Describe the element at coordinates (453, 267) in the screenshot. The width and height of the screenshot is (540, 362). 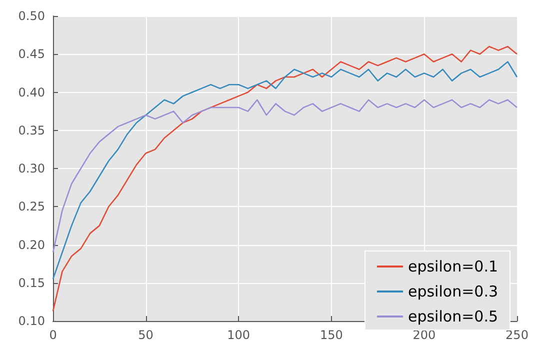
I see `legend-label: epsilon=0.1` at that location.